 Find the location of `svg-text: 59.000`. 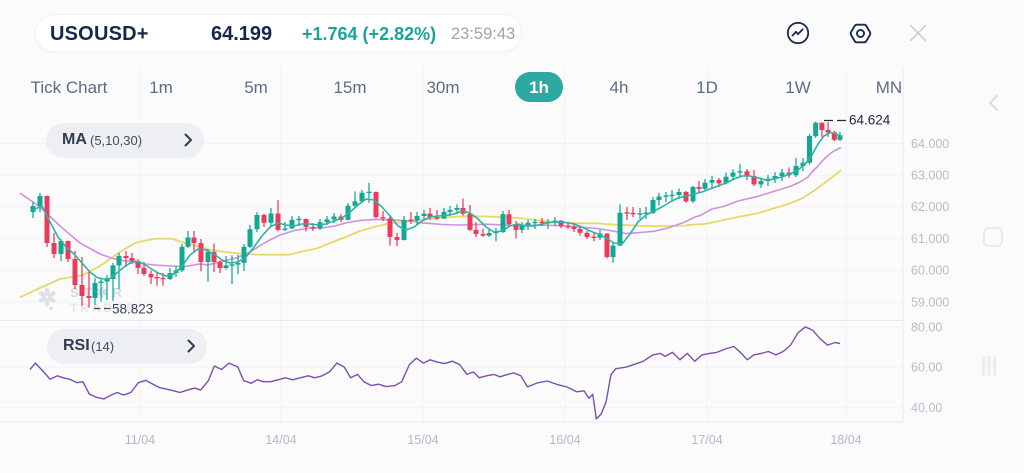

svg-text: 59.000 is located at coordinates (930, 302).